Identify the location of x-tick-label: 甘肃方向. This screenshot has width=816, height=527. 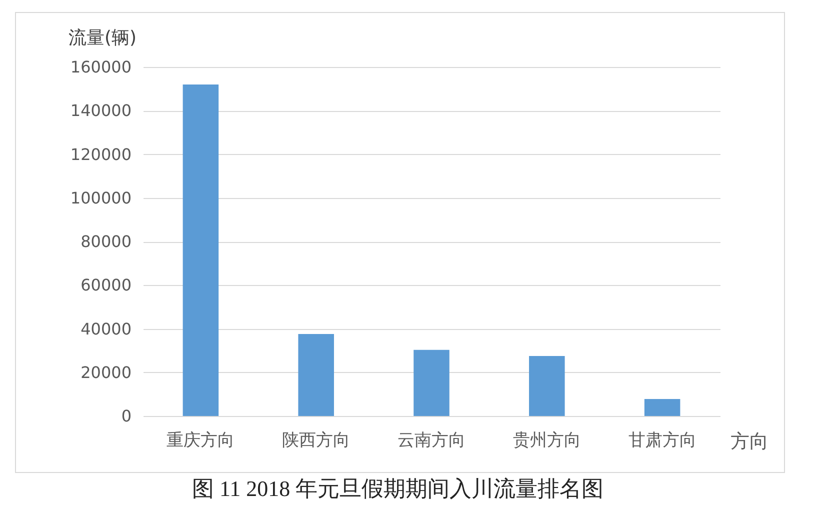
(662, 440).